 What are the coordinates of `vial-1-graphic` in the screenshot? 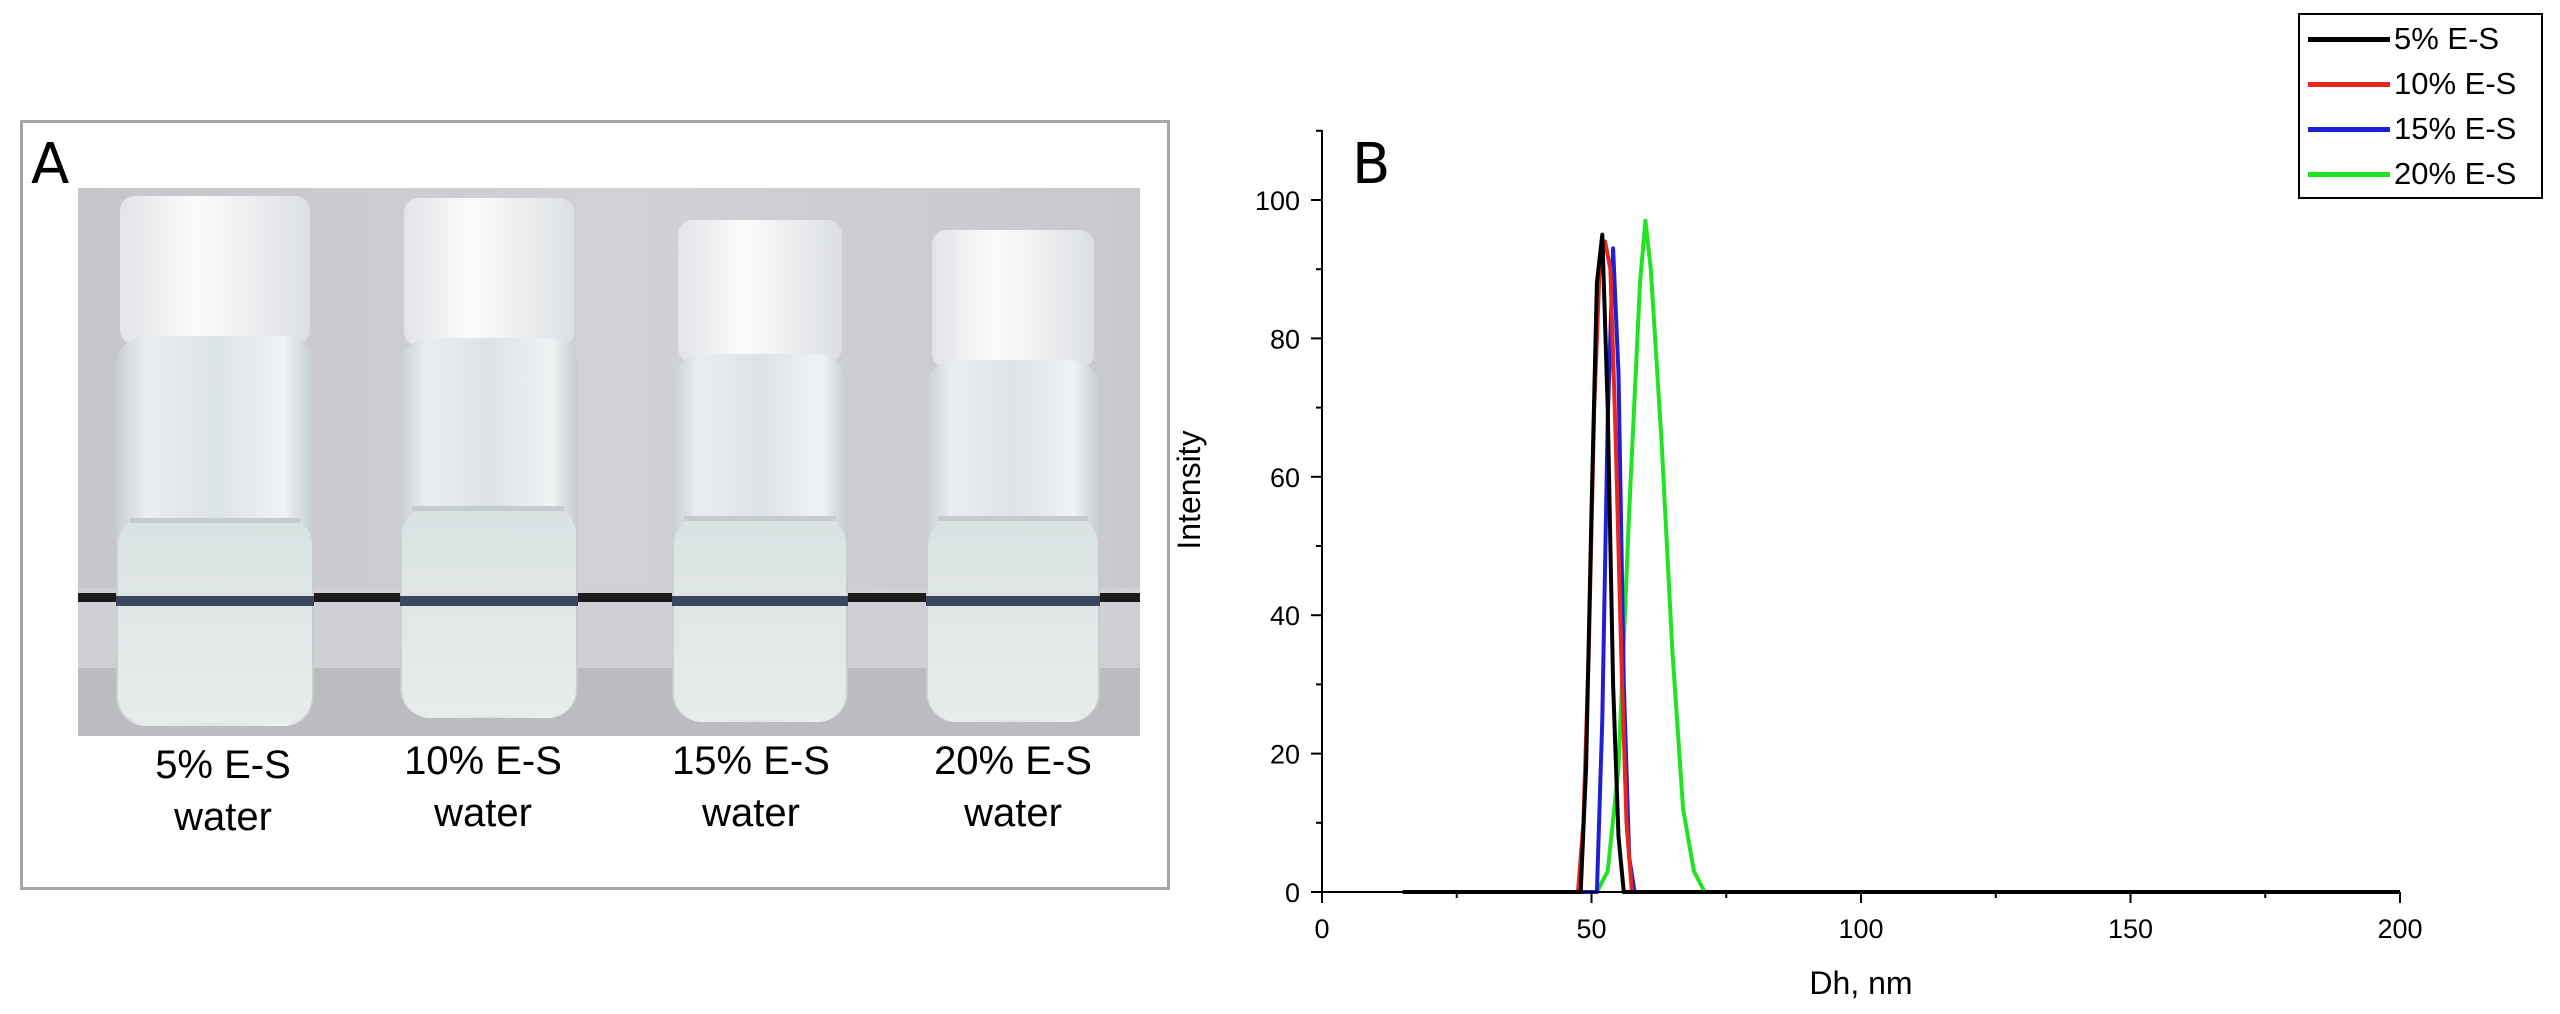 It's located at (215, 461).